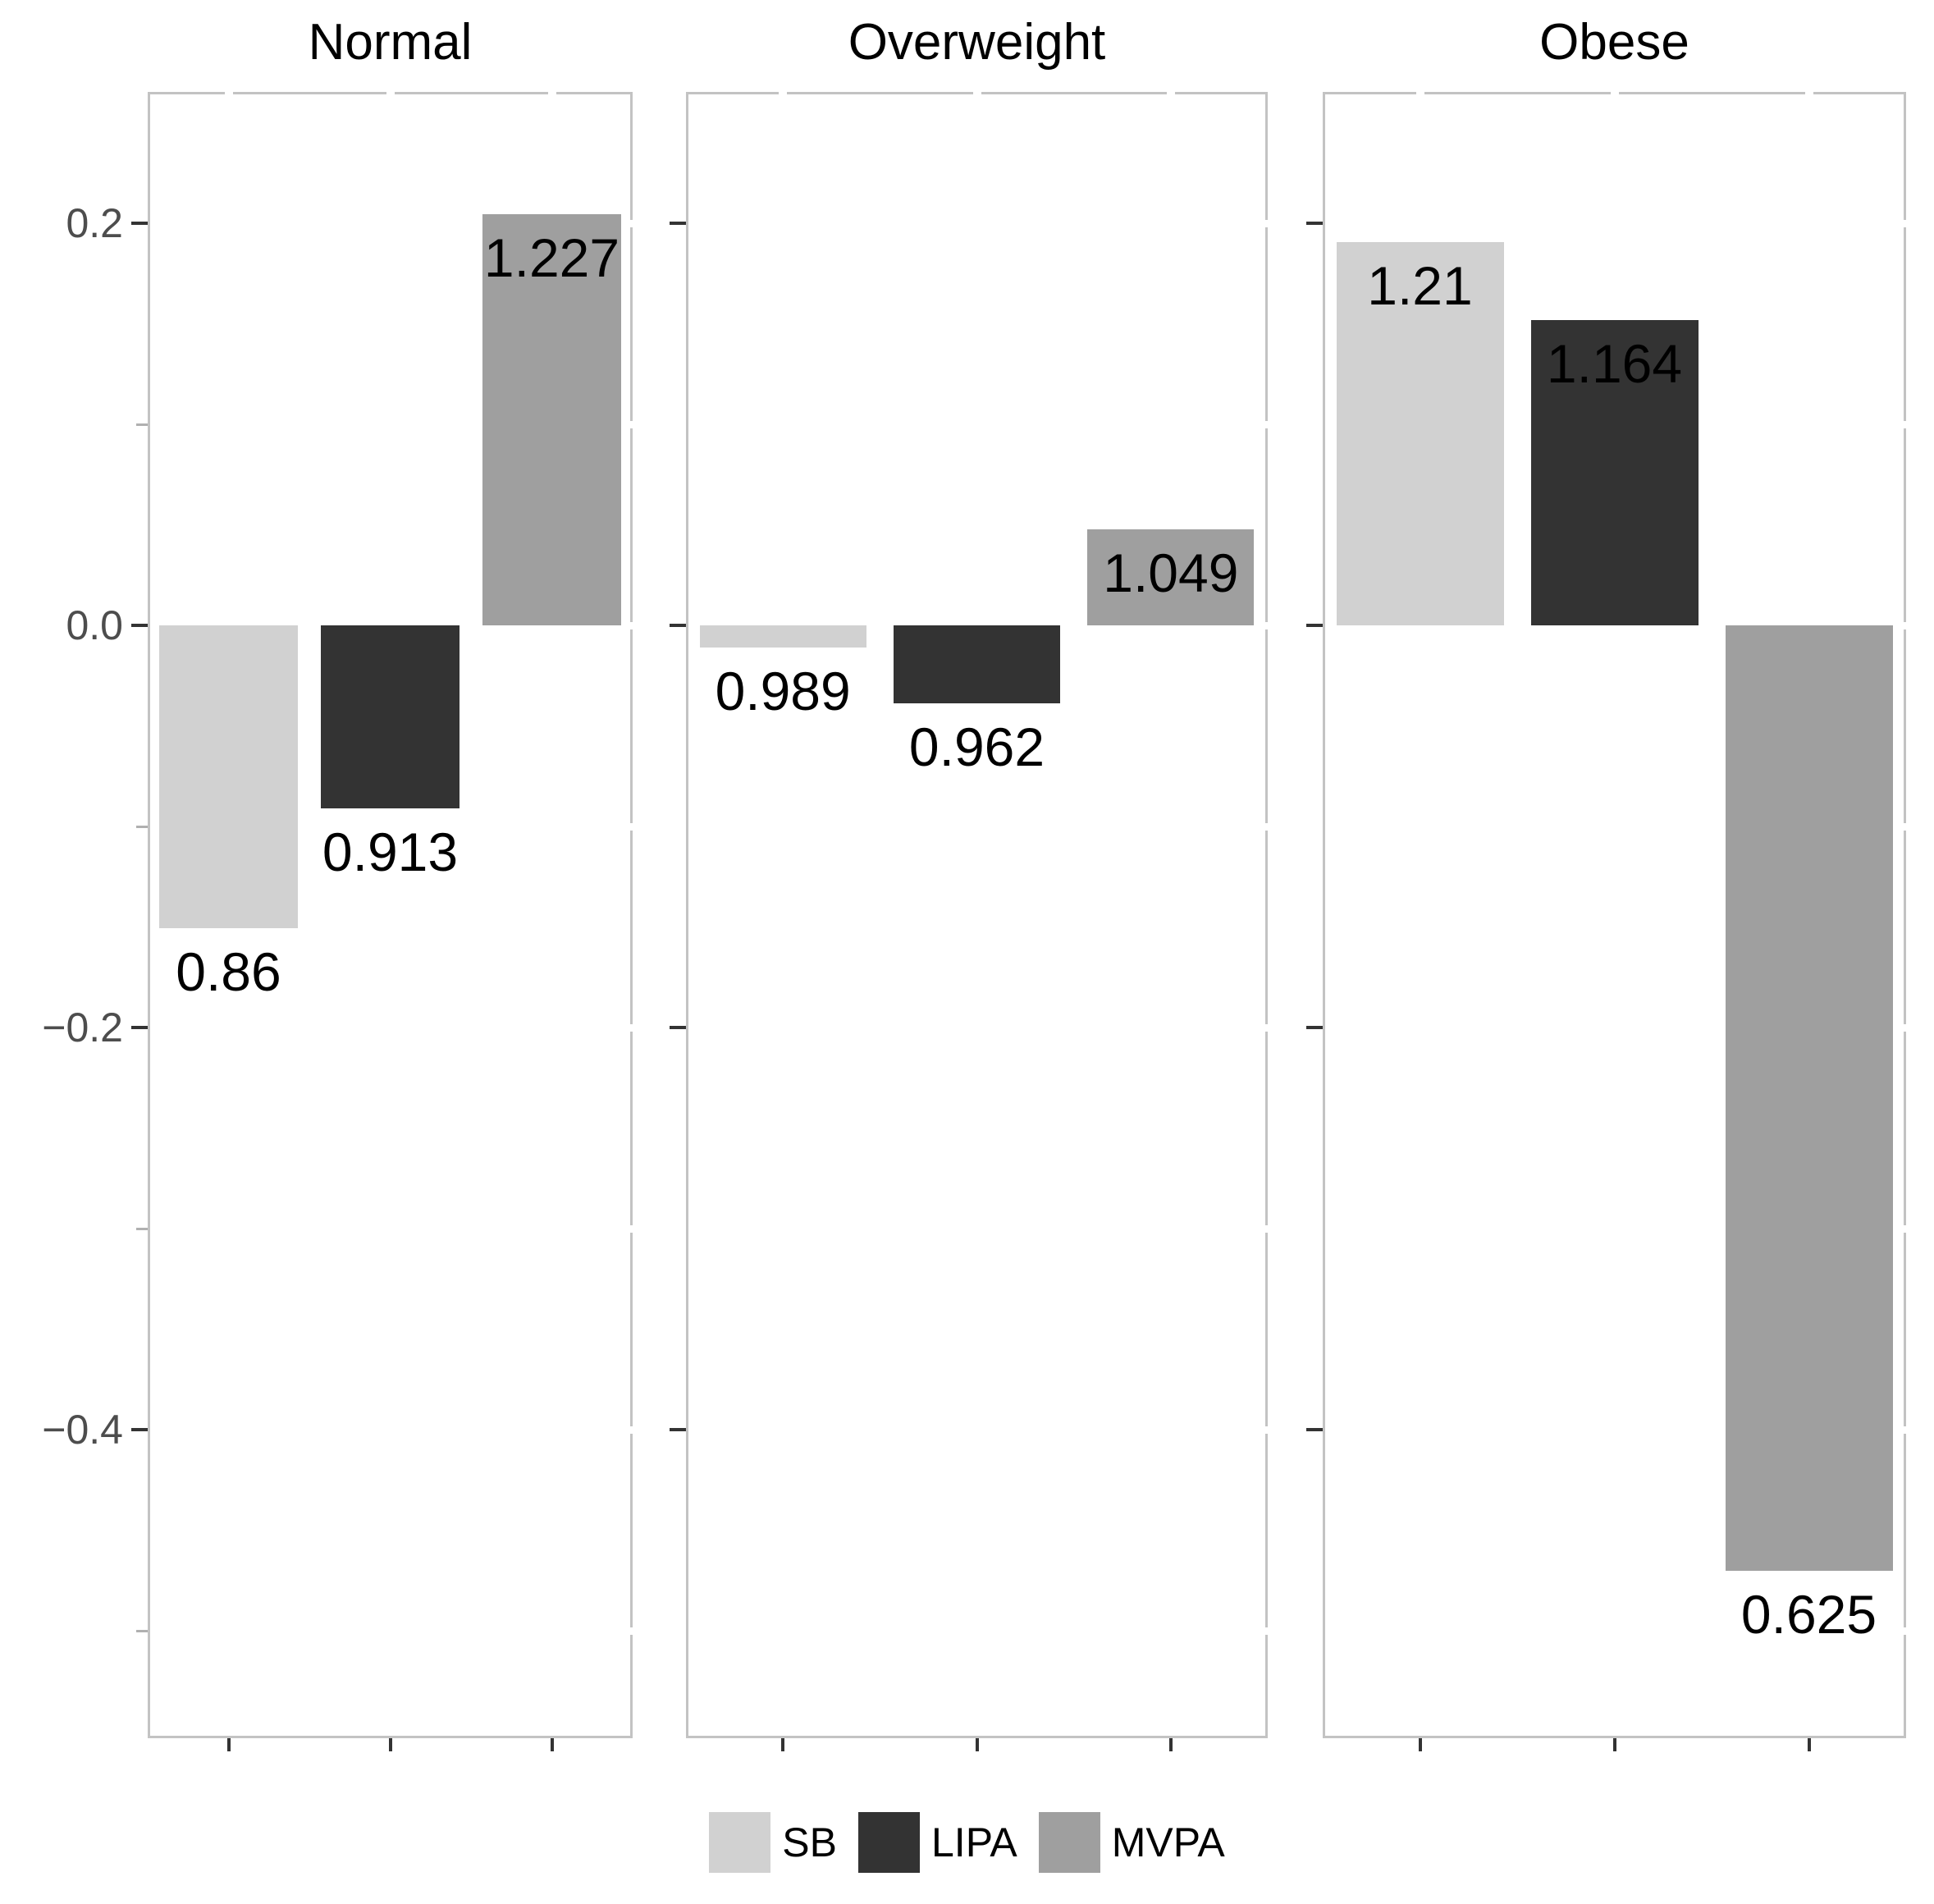 This screenshot has height=1904, width=1934. I want to click on facet-title-normal: Normal, so click(391, 42).